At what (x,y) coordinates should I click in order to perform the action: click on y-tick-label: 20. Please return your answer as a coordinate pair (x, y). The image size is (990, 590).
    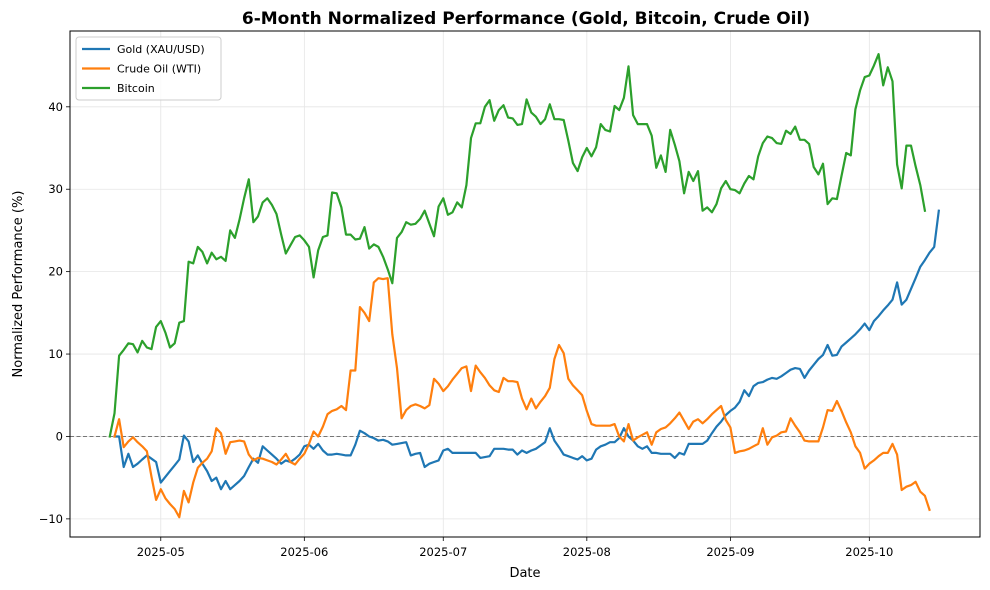
    Looking at the image, I should click on (55, 272).